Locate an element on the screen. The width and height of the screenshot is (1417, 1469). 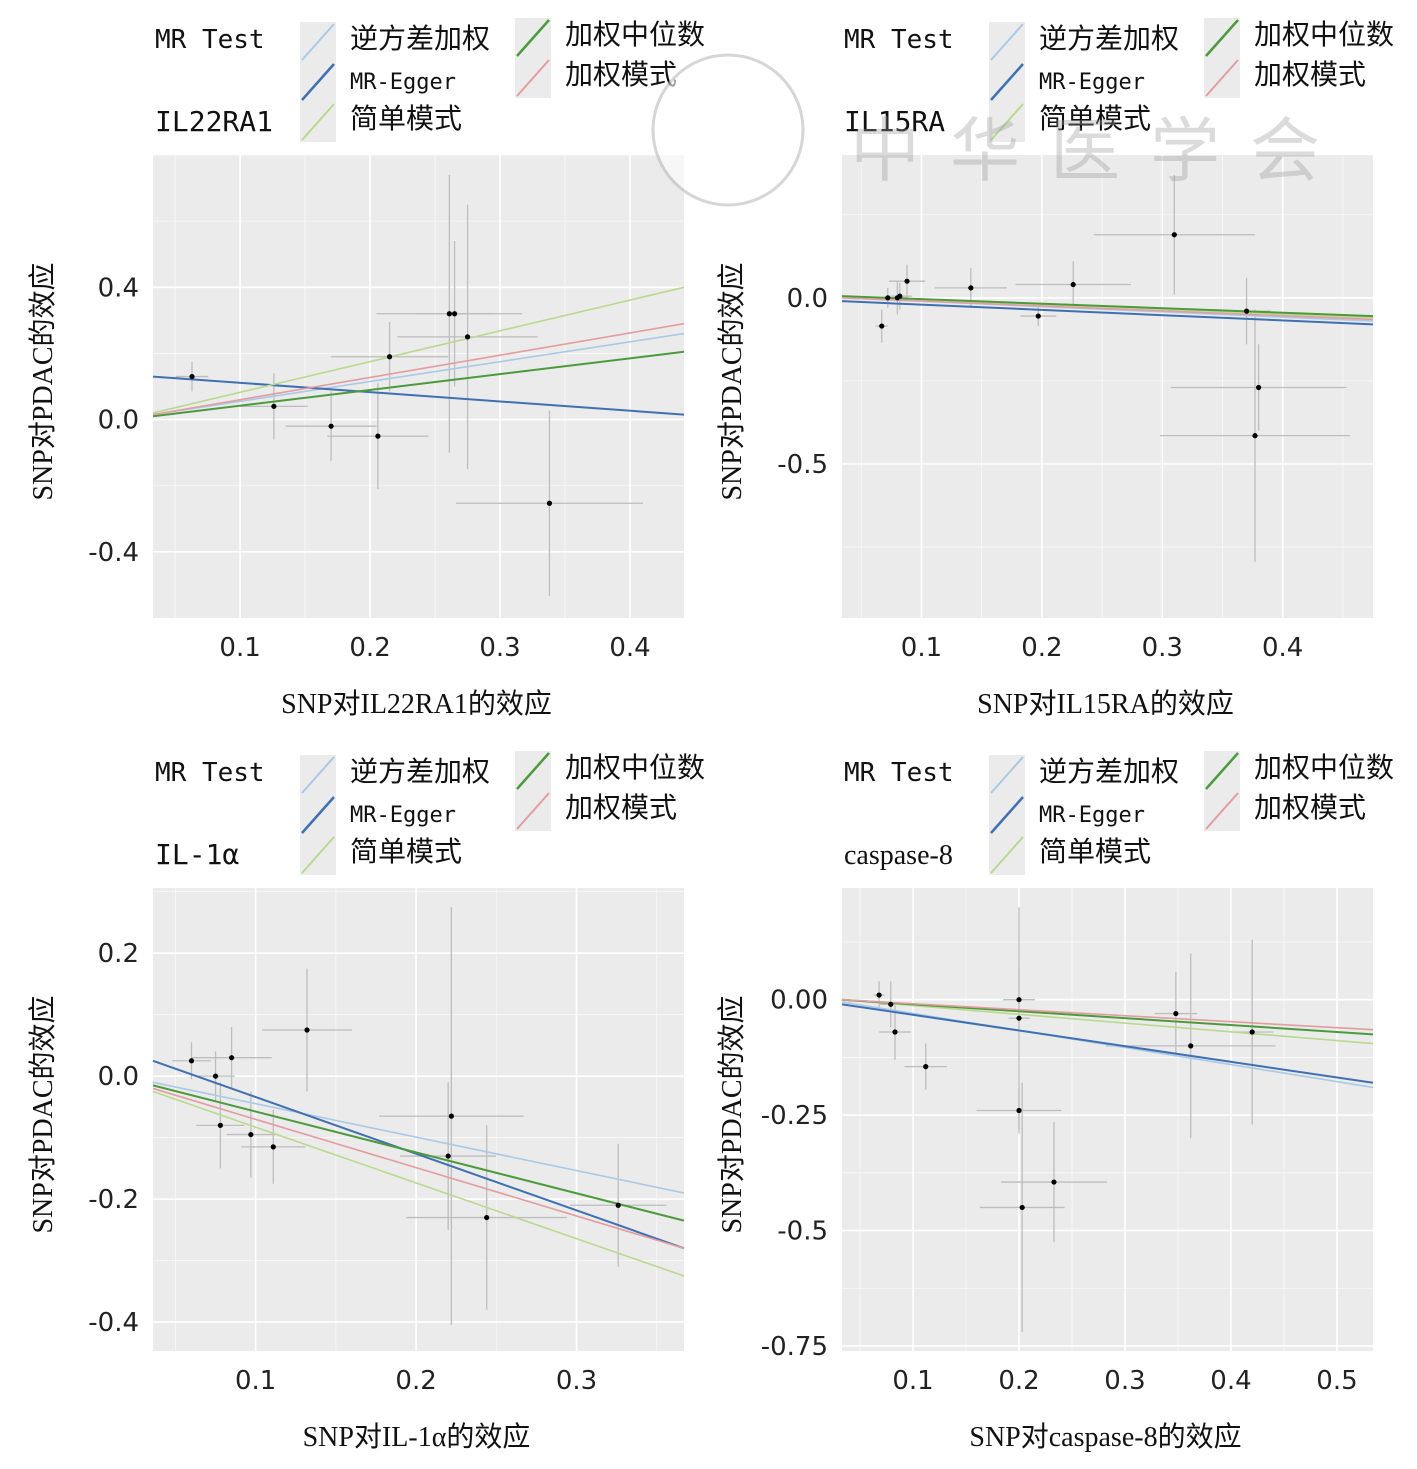
x-axis-title: SNP对caspase-8的效应 is located at coordinates (1105, 1437).